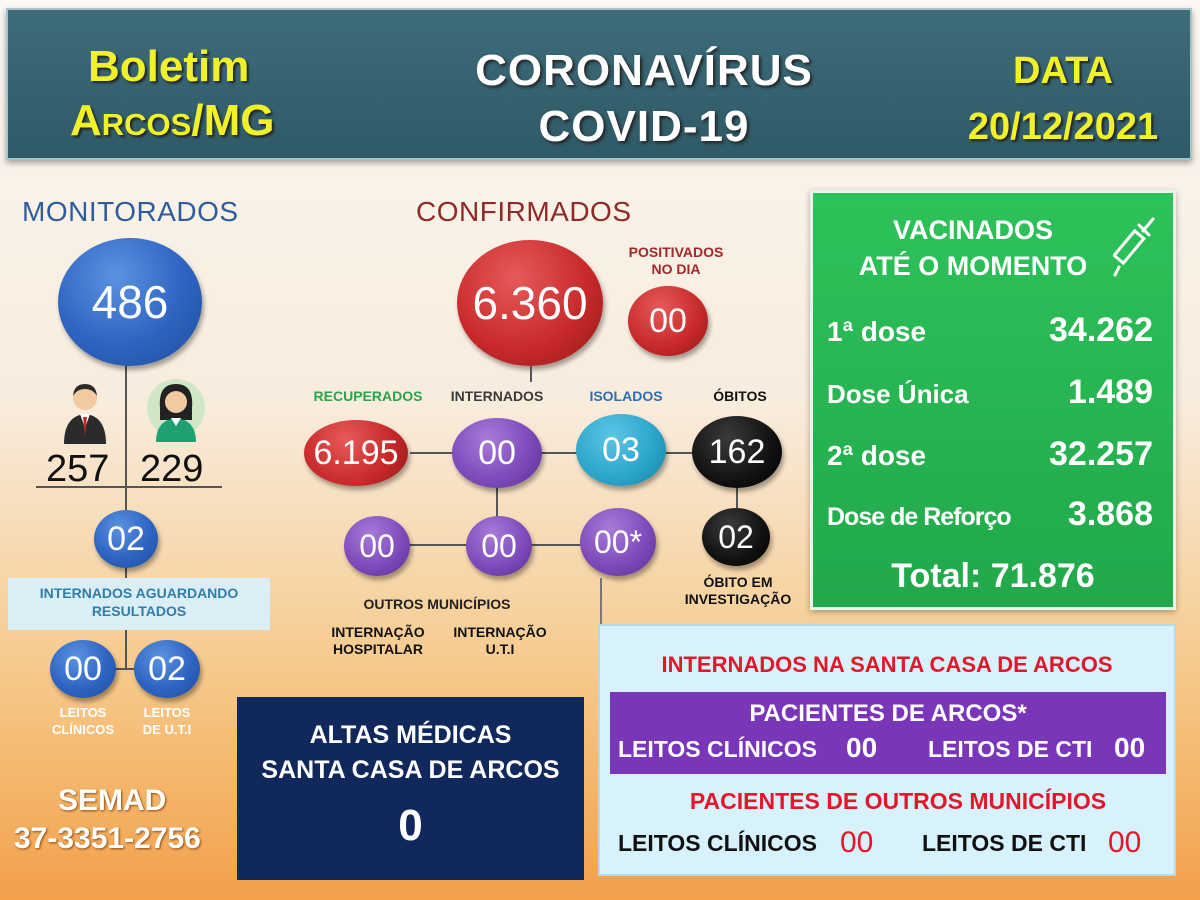  I want to click on monitorados-total-circle: 486, so click(130, 302).